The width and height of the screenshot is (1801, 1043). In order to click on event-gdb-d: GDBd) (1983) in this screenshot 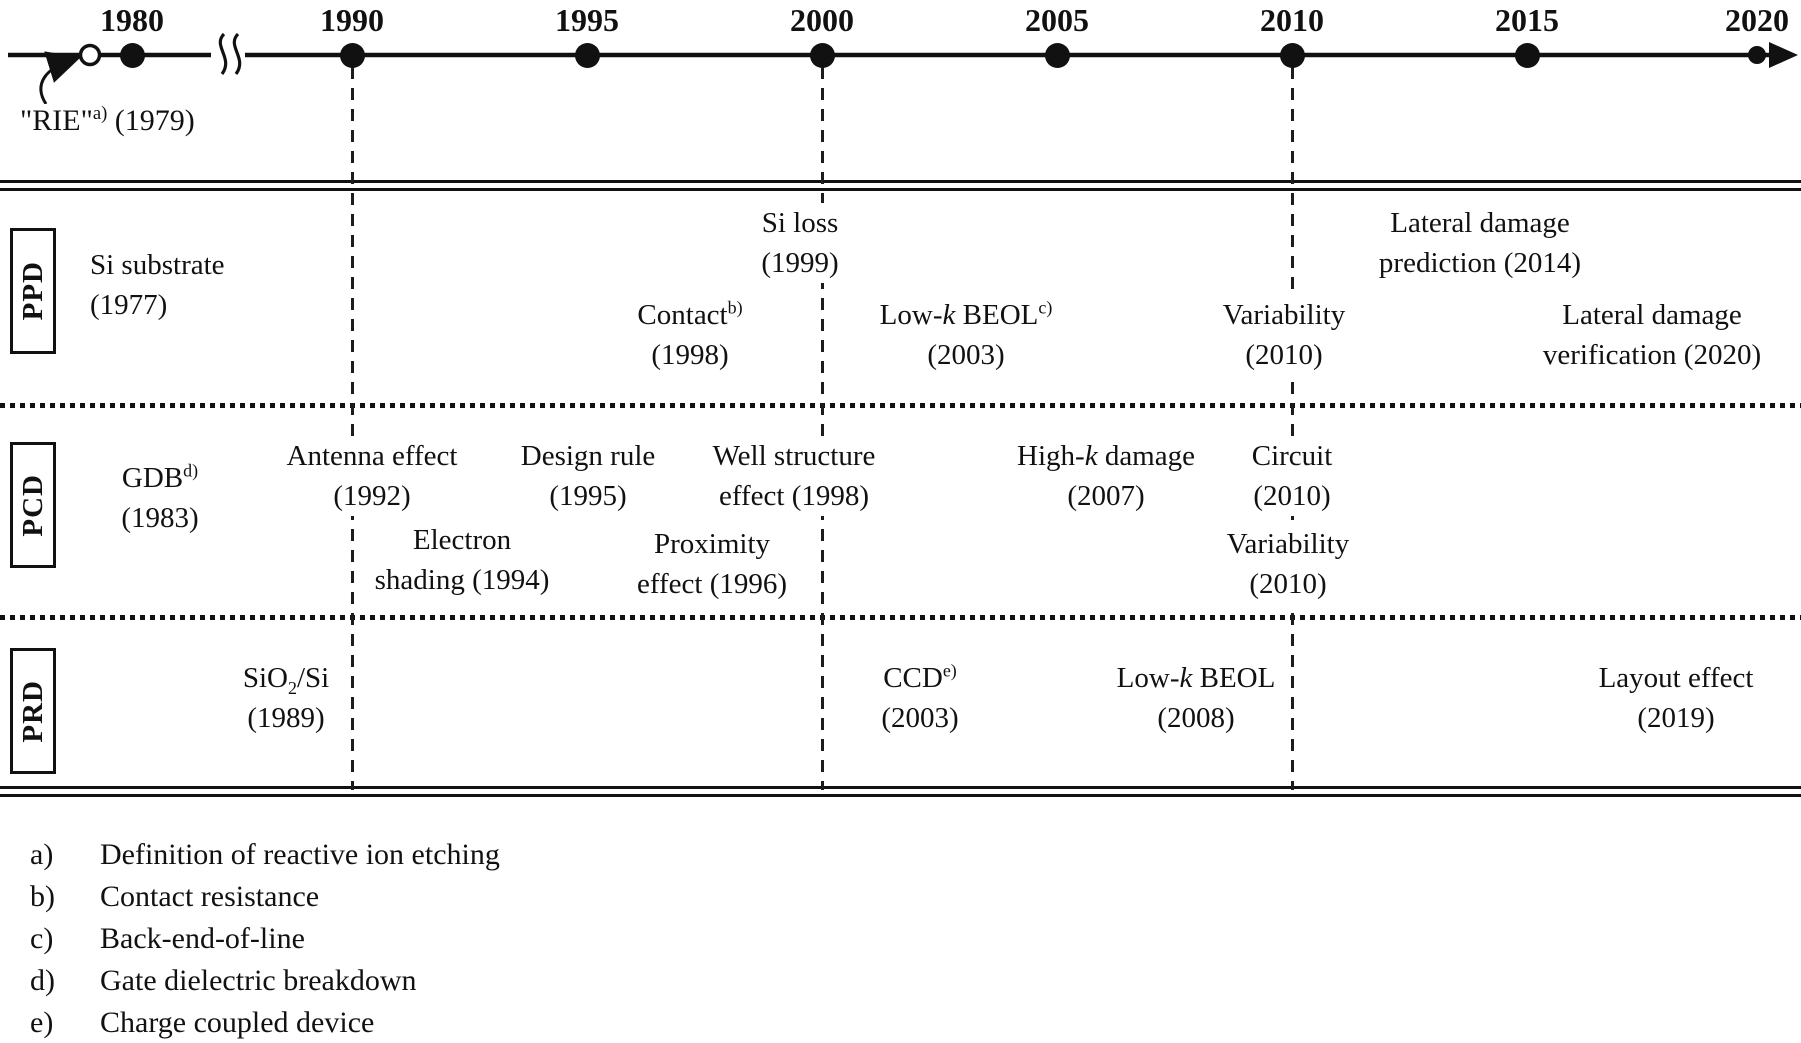, I will do `click(160, 498)`.